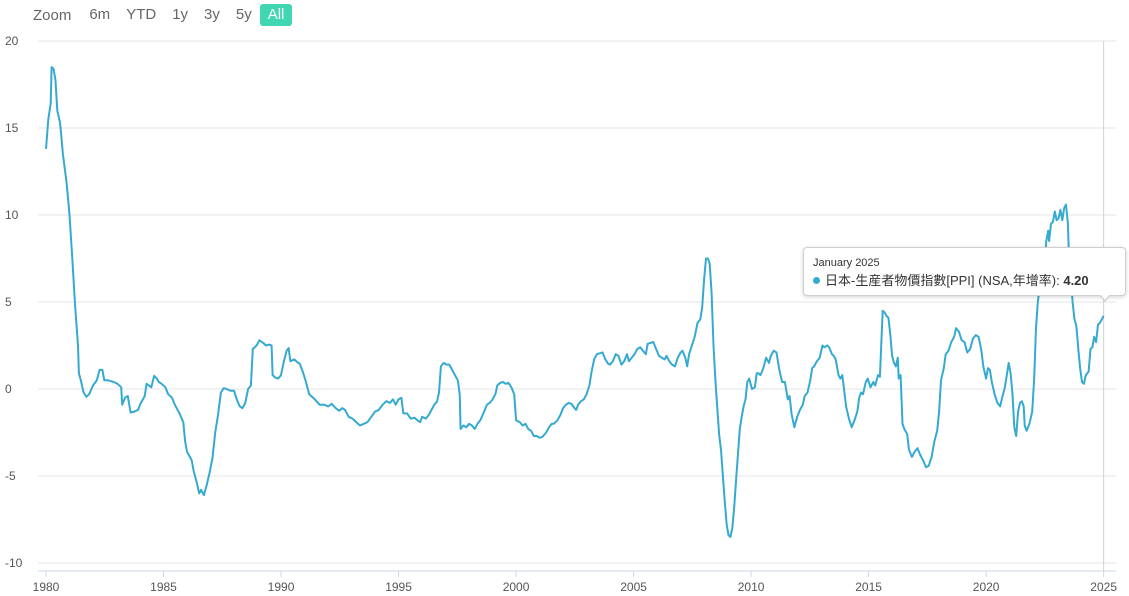  Describe the element at coordinates (10, 476) in the screenshot. I see `y-tick-label: -5` at that location.